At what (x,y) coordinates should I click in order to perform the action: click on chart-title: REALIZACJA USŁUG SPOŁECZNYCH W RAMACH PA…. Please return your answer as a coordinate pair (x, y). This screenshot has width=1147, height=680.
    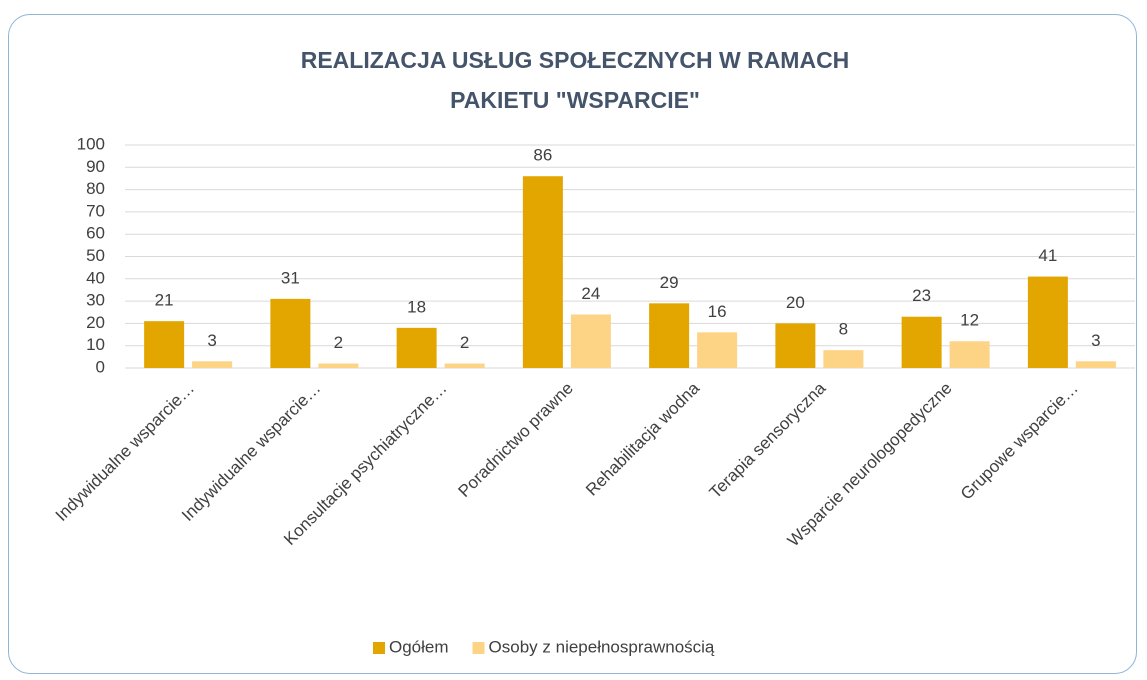
    Looking at the image, I should click on (575, 80).